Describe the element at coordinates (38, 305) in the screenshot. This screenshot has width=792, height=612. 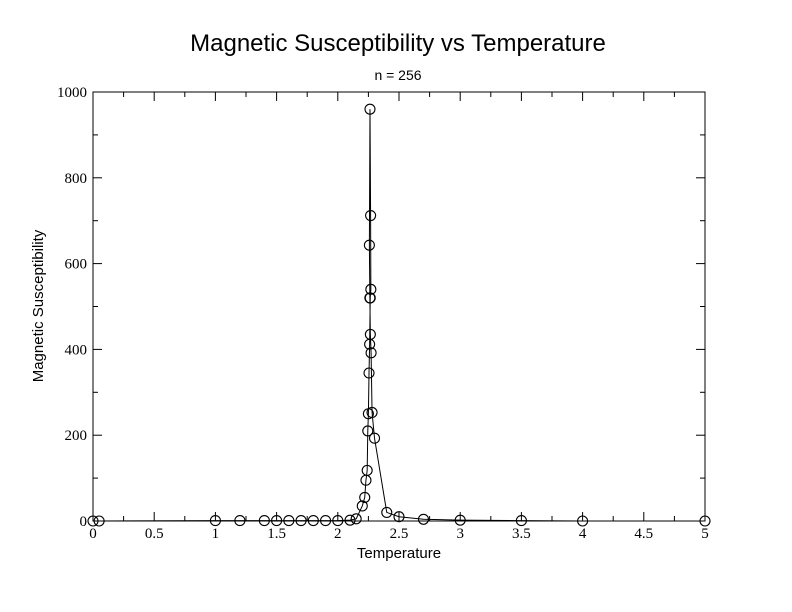
I see `y-axis-label: Magnetic Susceptibility` at that location.